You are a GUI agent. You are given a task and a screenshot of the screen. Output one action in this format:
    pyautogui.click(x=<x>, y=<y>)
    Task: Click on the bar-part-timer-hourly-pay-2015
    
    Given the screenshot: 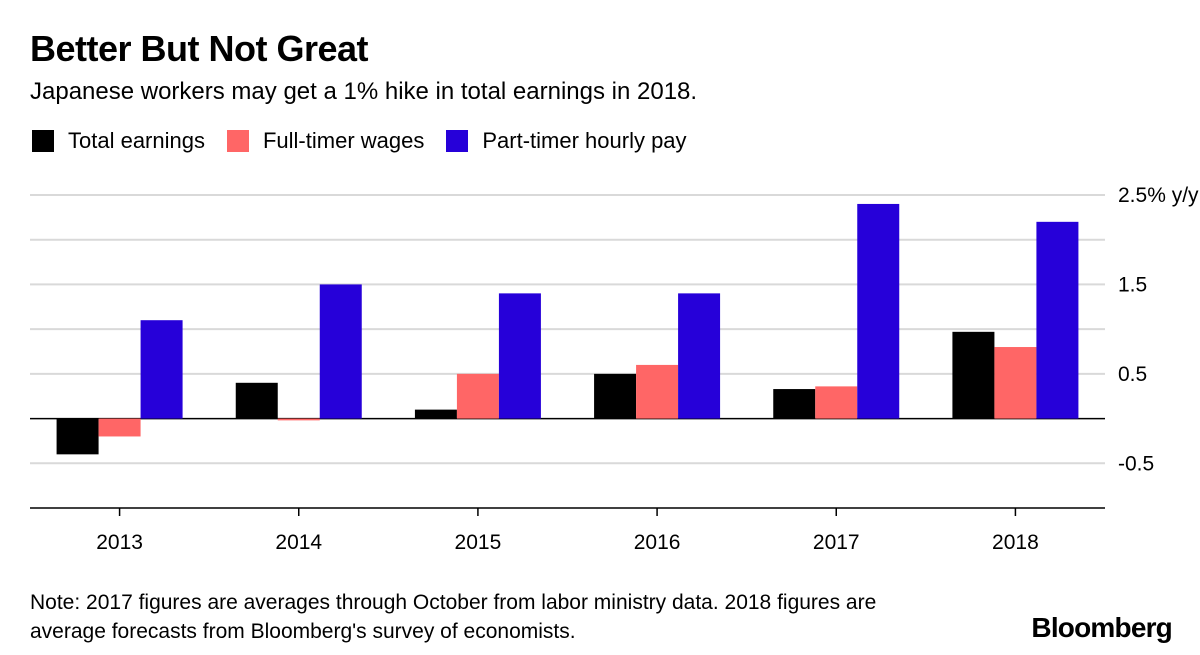 What is the action you would take?
    pyautogui.click(x=519, y=356)
    